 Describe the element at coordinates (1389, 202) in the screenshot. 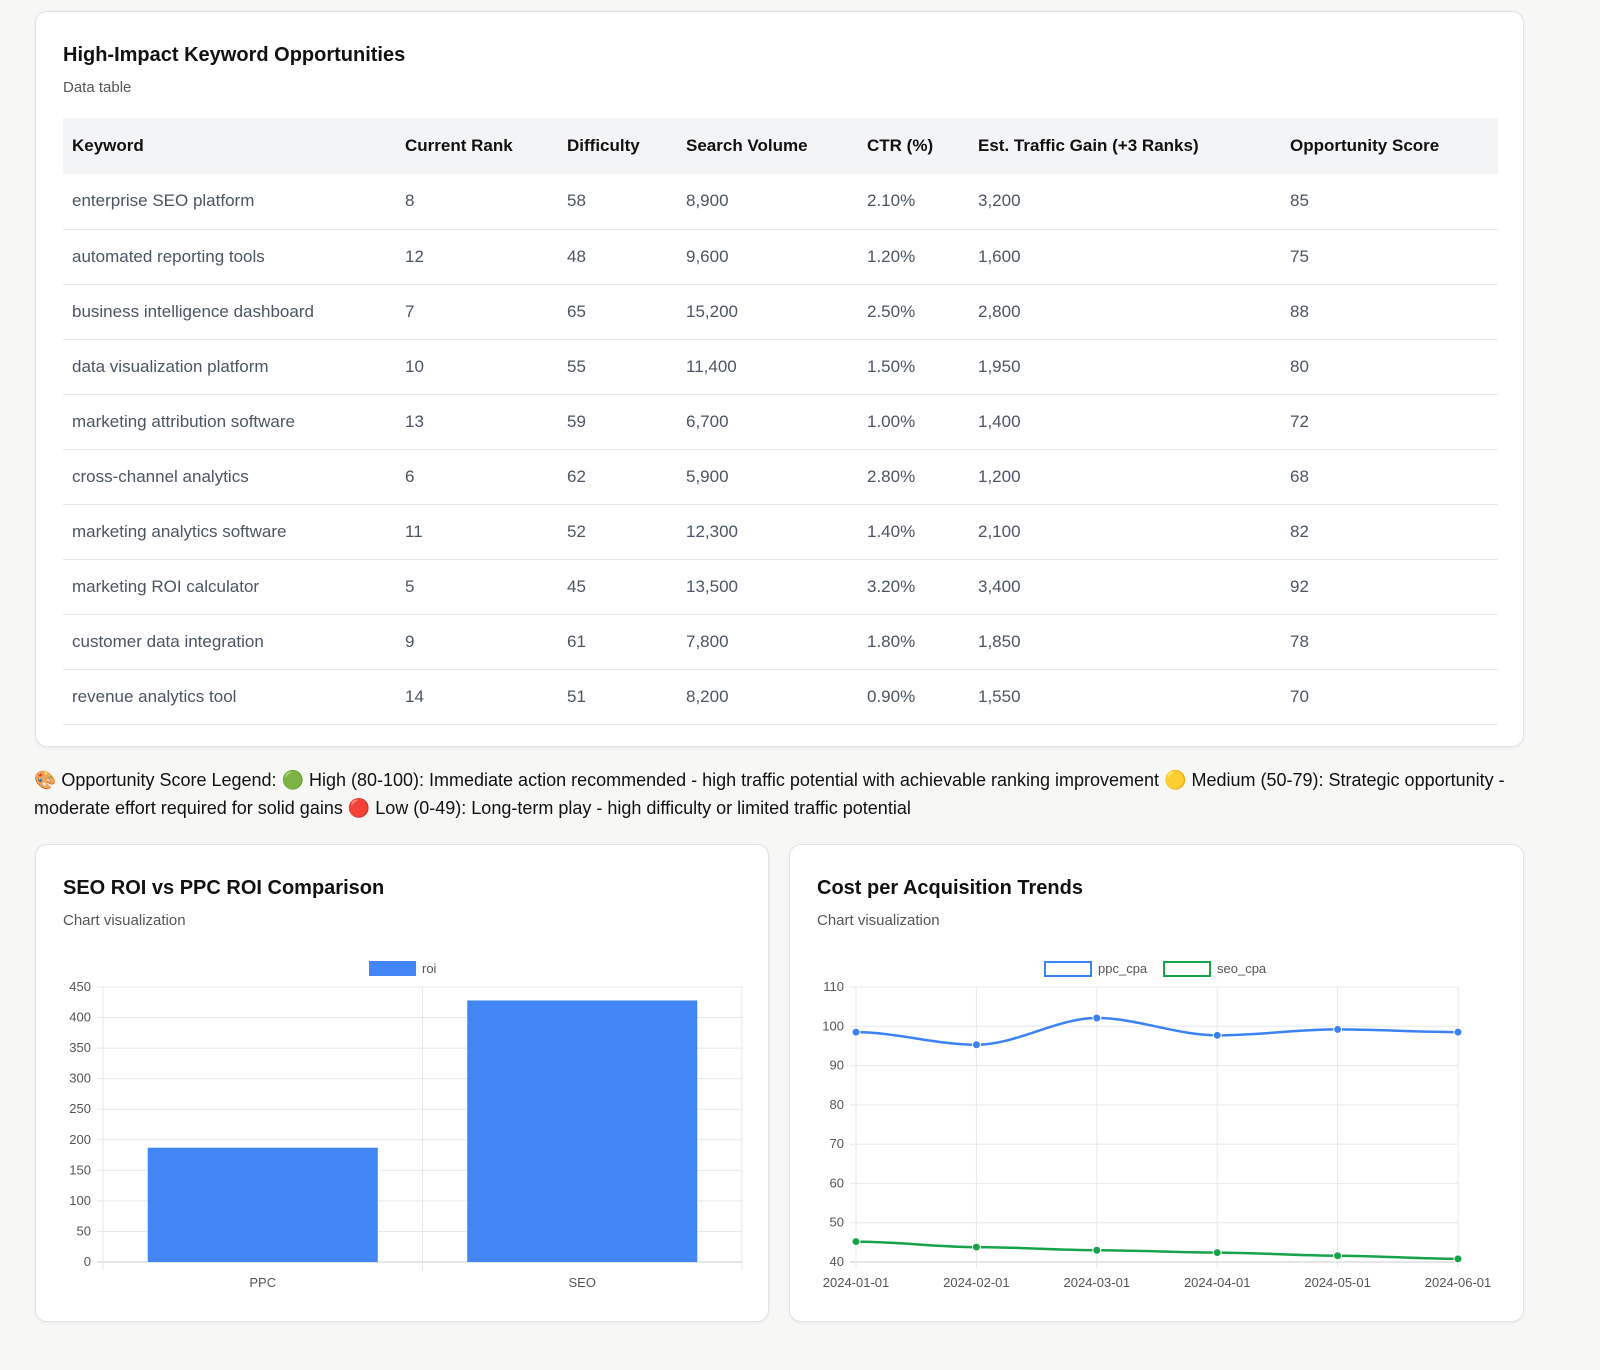

I see `table-cell: 85` at that location.